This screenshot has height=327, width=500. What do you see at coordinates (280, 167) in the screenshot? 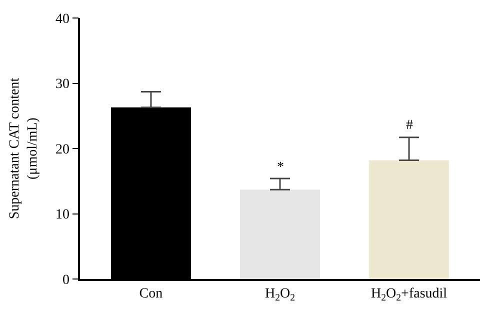
I see `annotation: *` at bounding box center [280, 167].